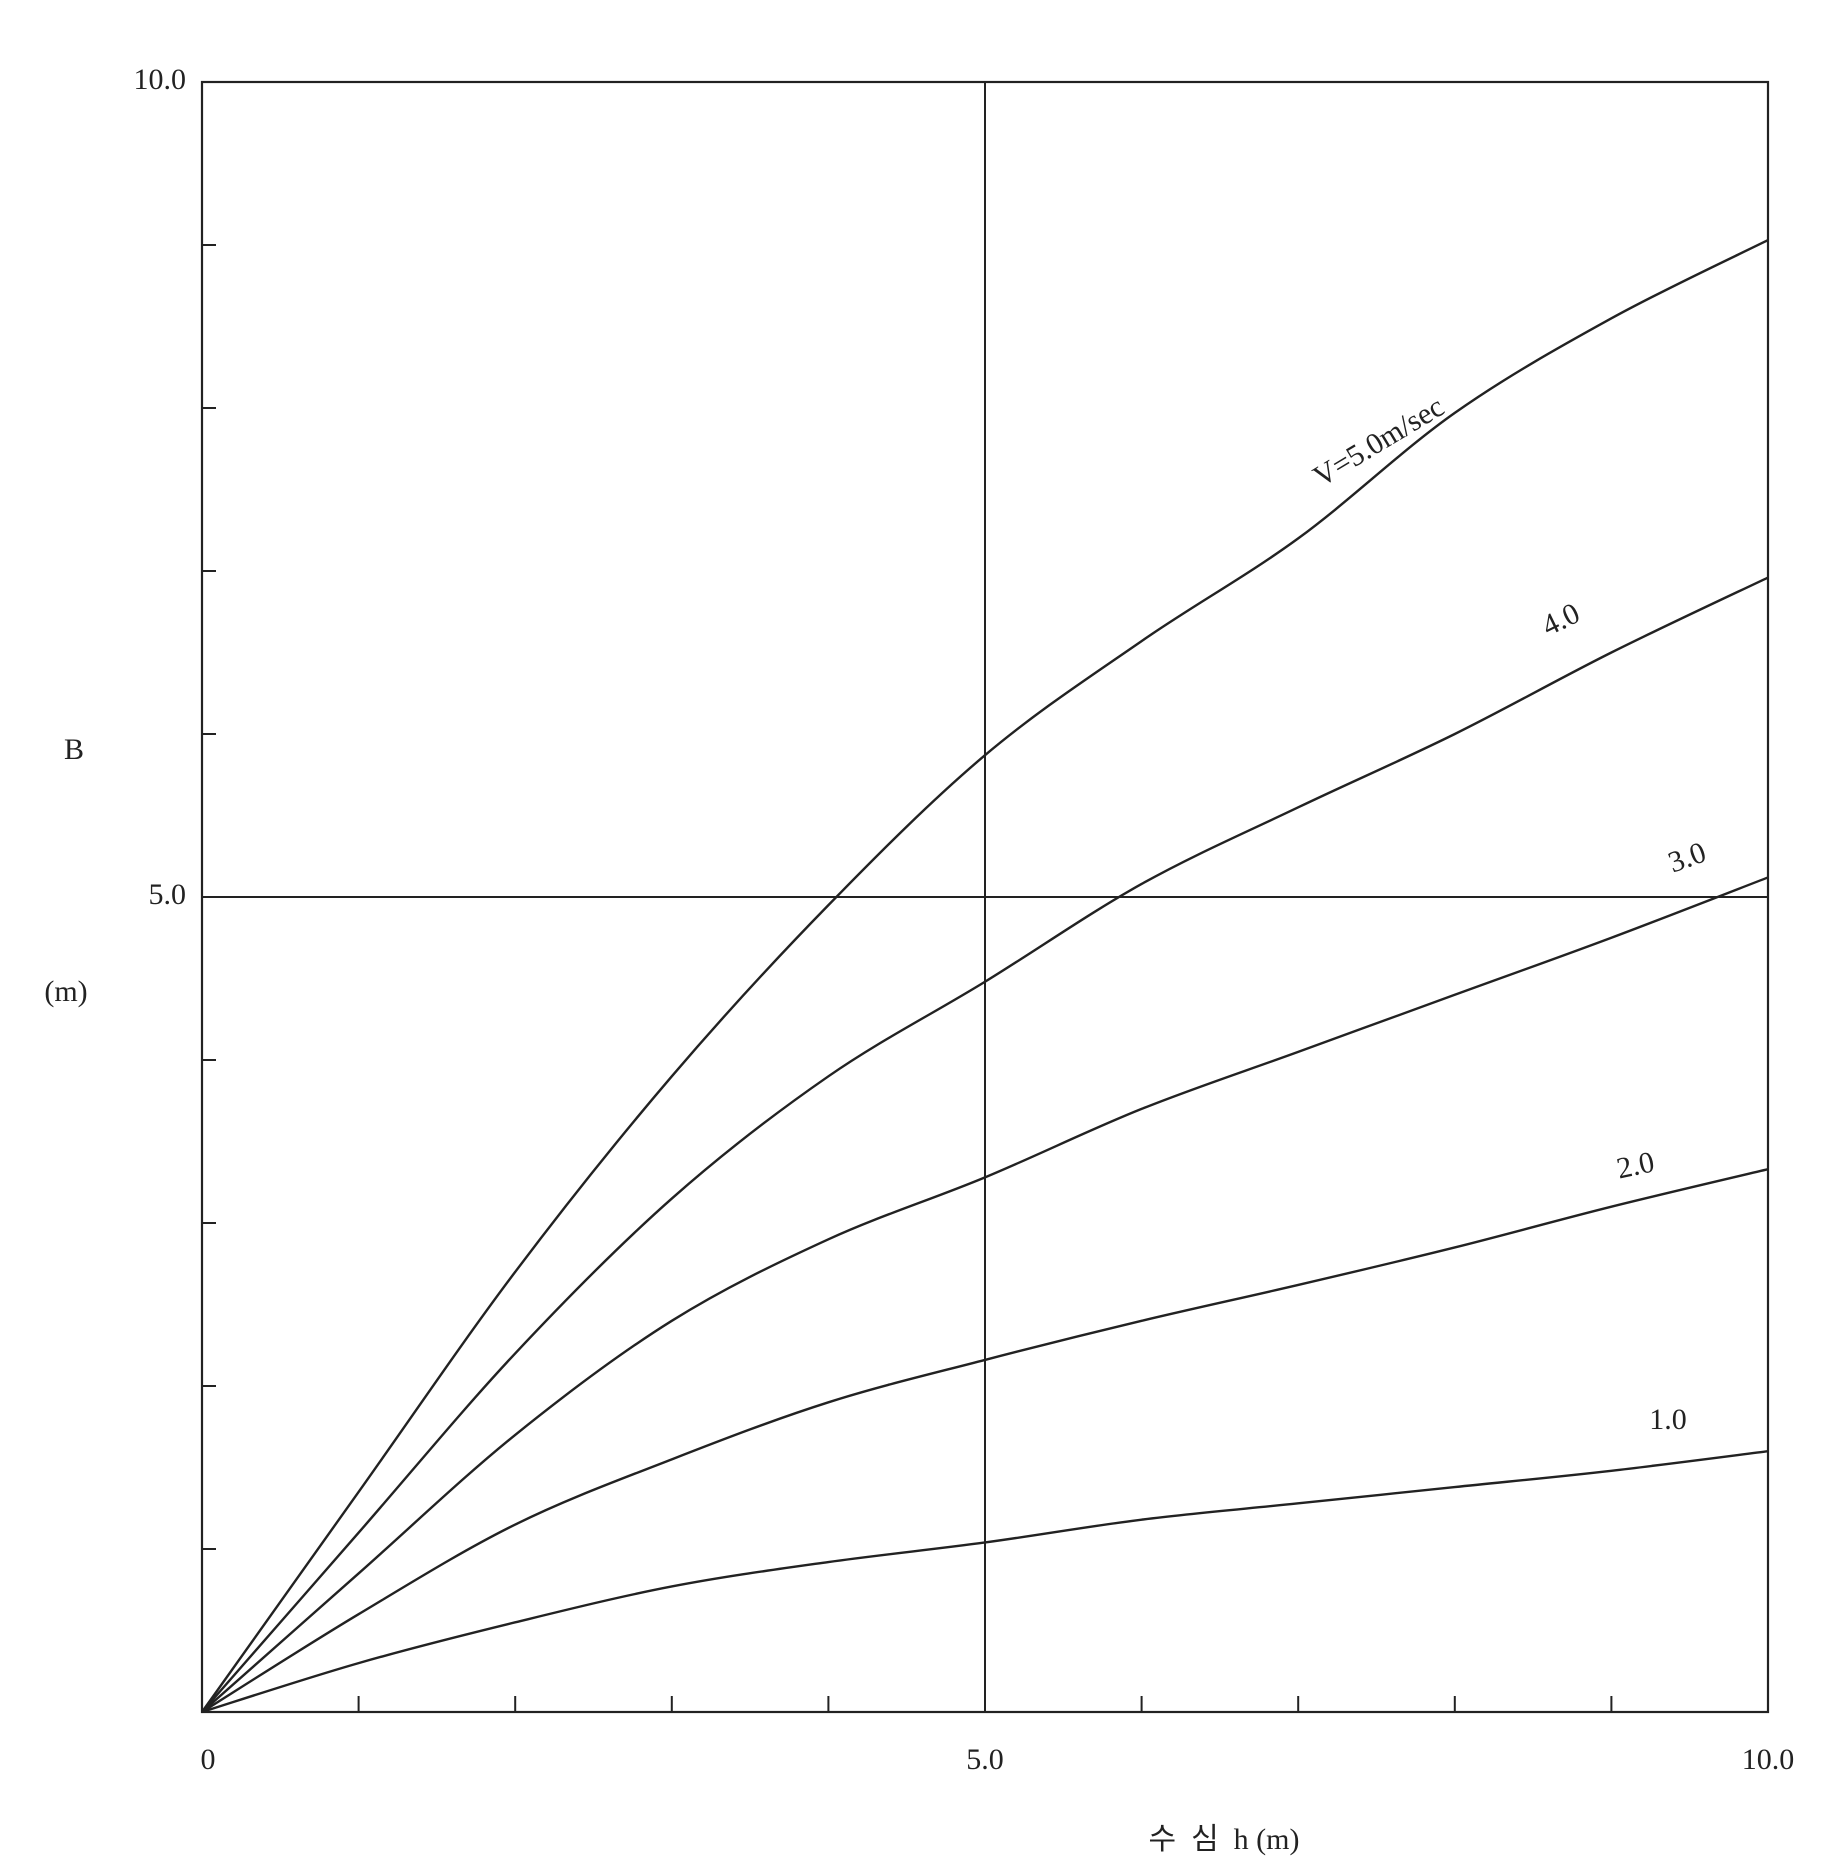 The image size is (1837, 1870). I want to click on y-tick-label: 10.0, so click(160, 79).